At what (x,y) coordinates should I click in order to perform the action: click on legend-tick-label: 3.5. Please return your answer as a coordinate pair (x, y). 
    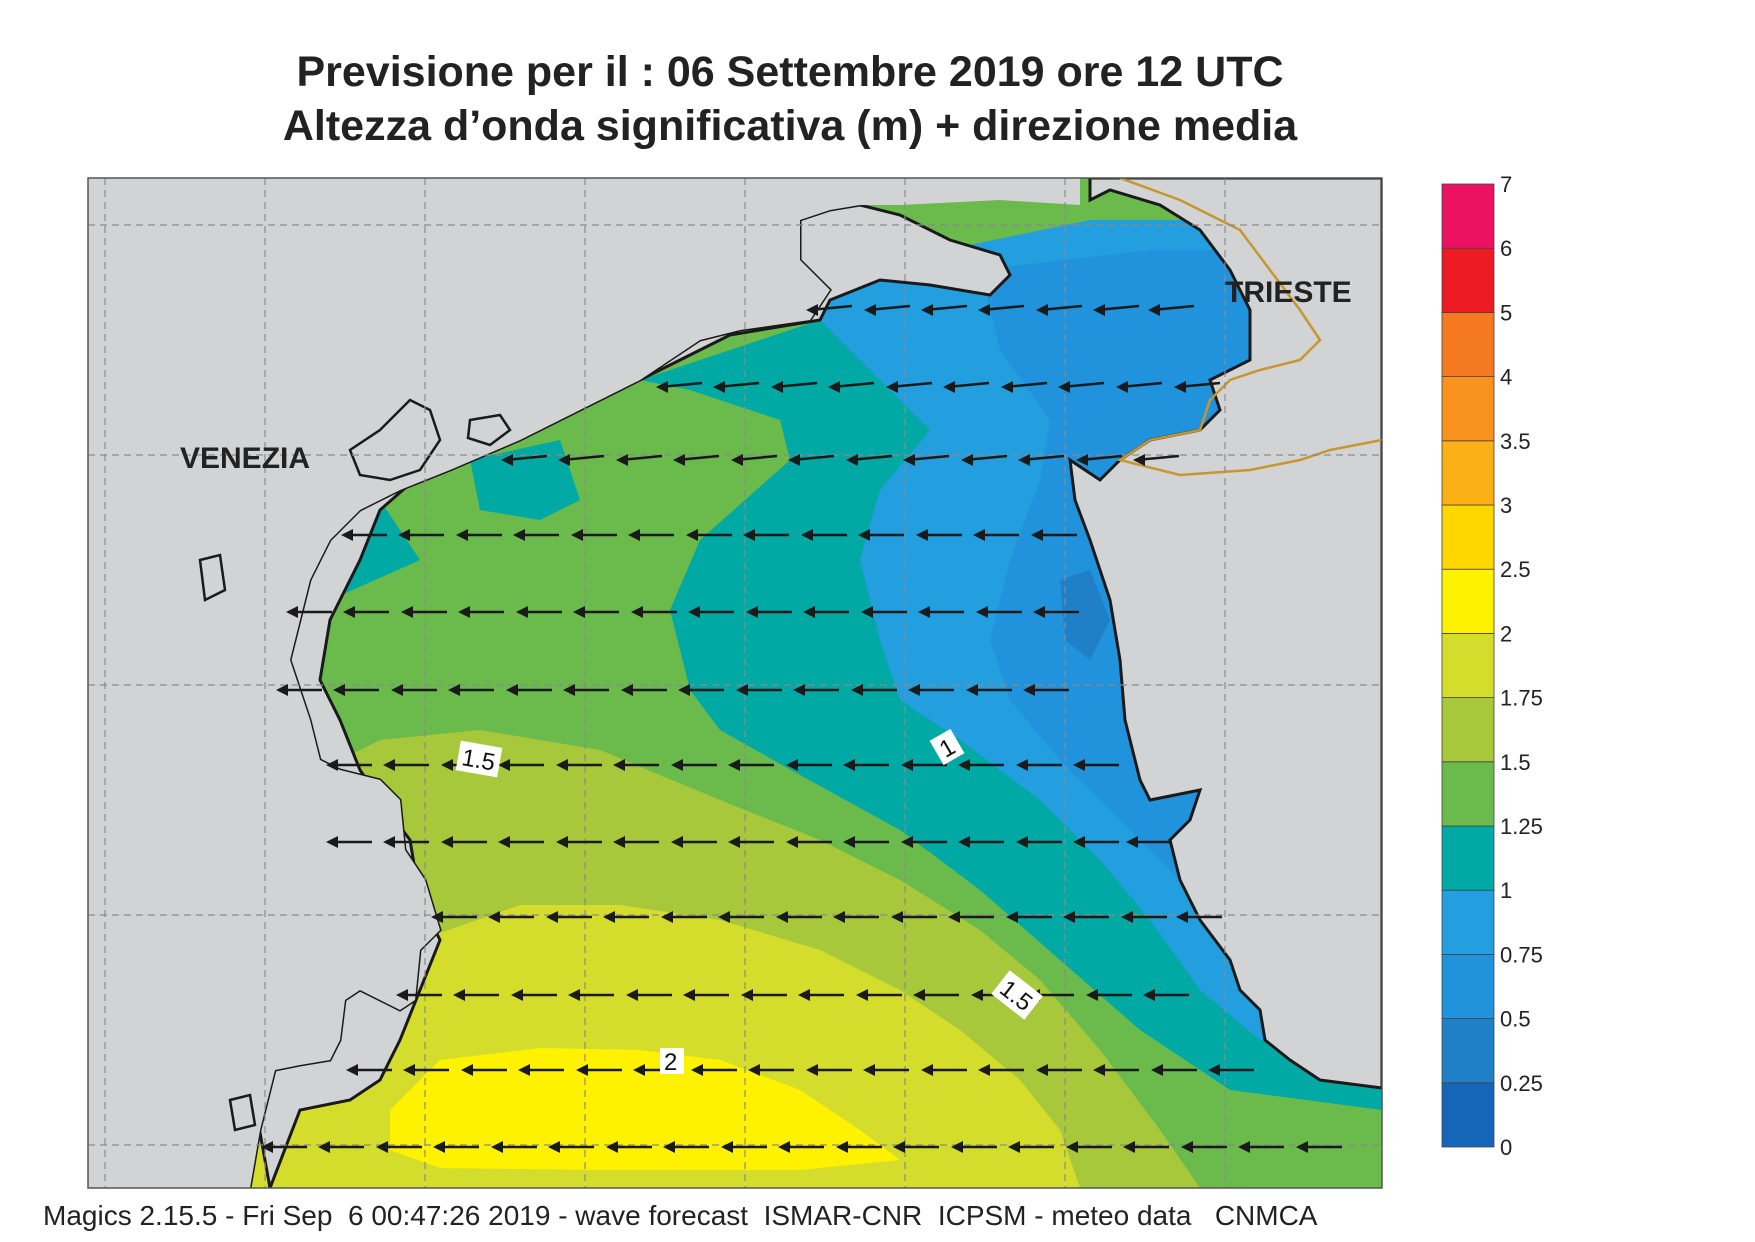
    Looking at the image, I should click on (1515, 441).